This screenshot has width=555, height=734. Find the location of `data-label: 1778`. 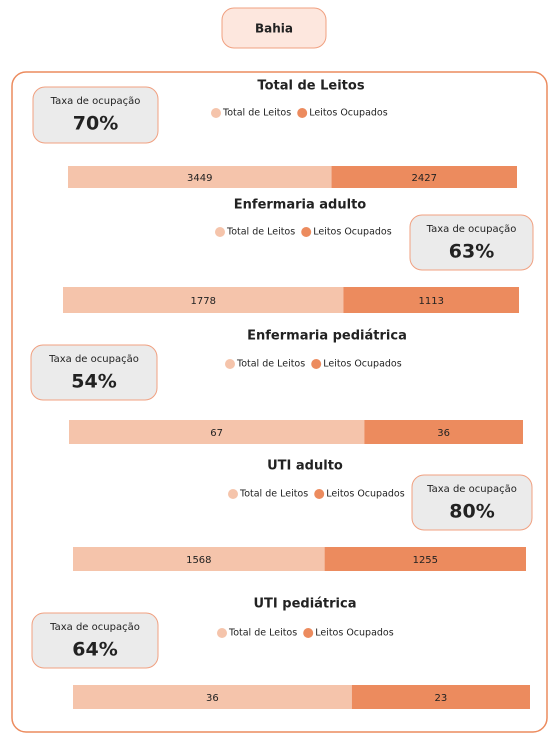

data-label: 1778 is located at coordinates (202, 301).